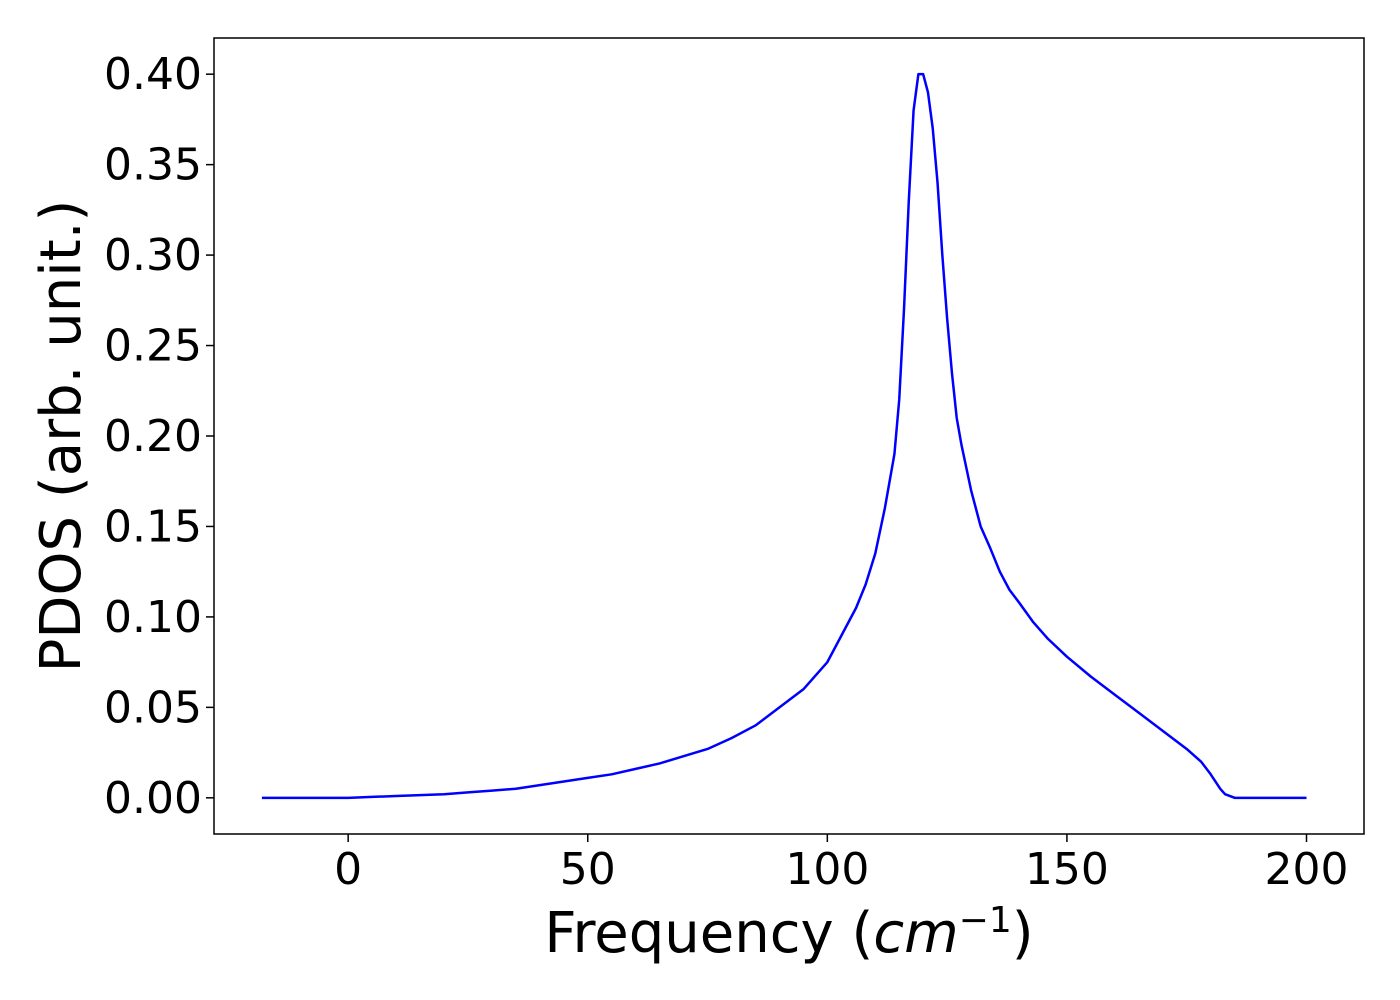 The image size is (1400, 1000). I want to click on x-tick-label: 150, so click(1067, 869).